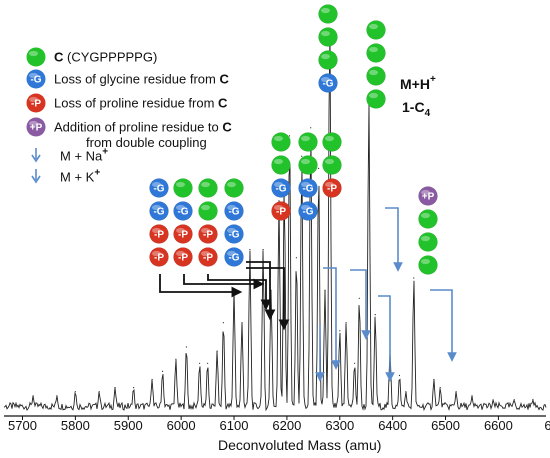  I want to click on legend-ball, so click(36, 127).